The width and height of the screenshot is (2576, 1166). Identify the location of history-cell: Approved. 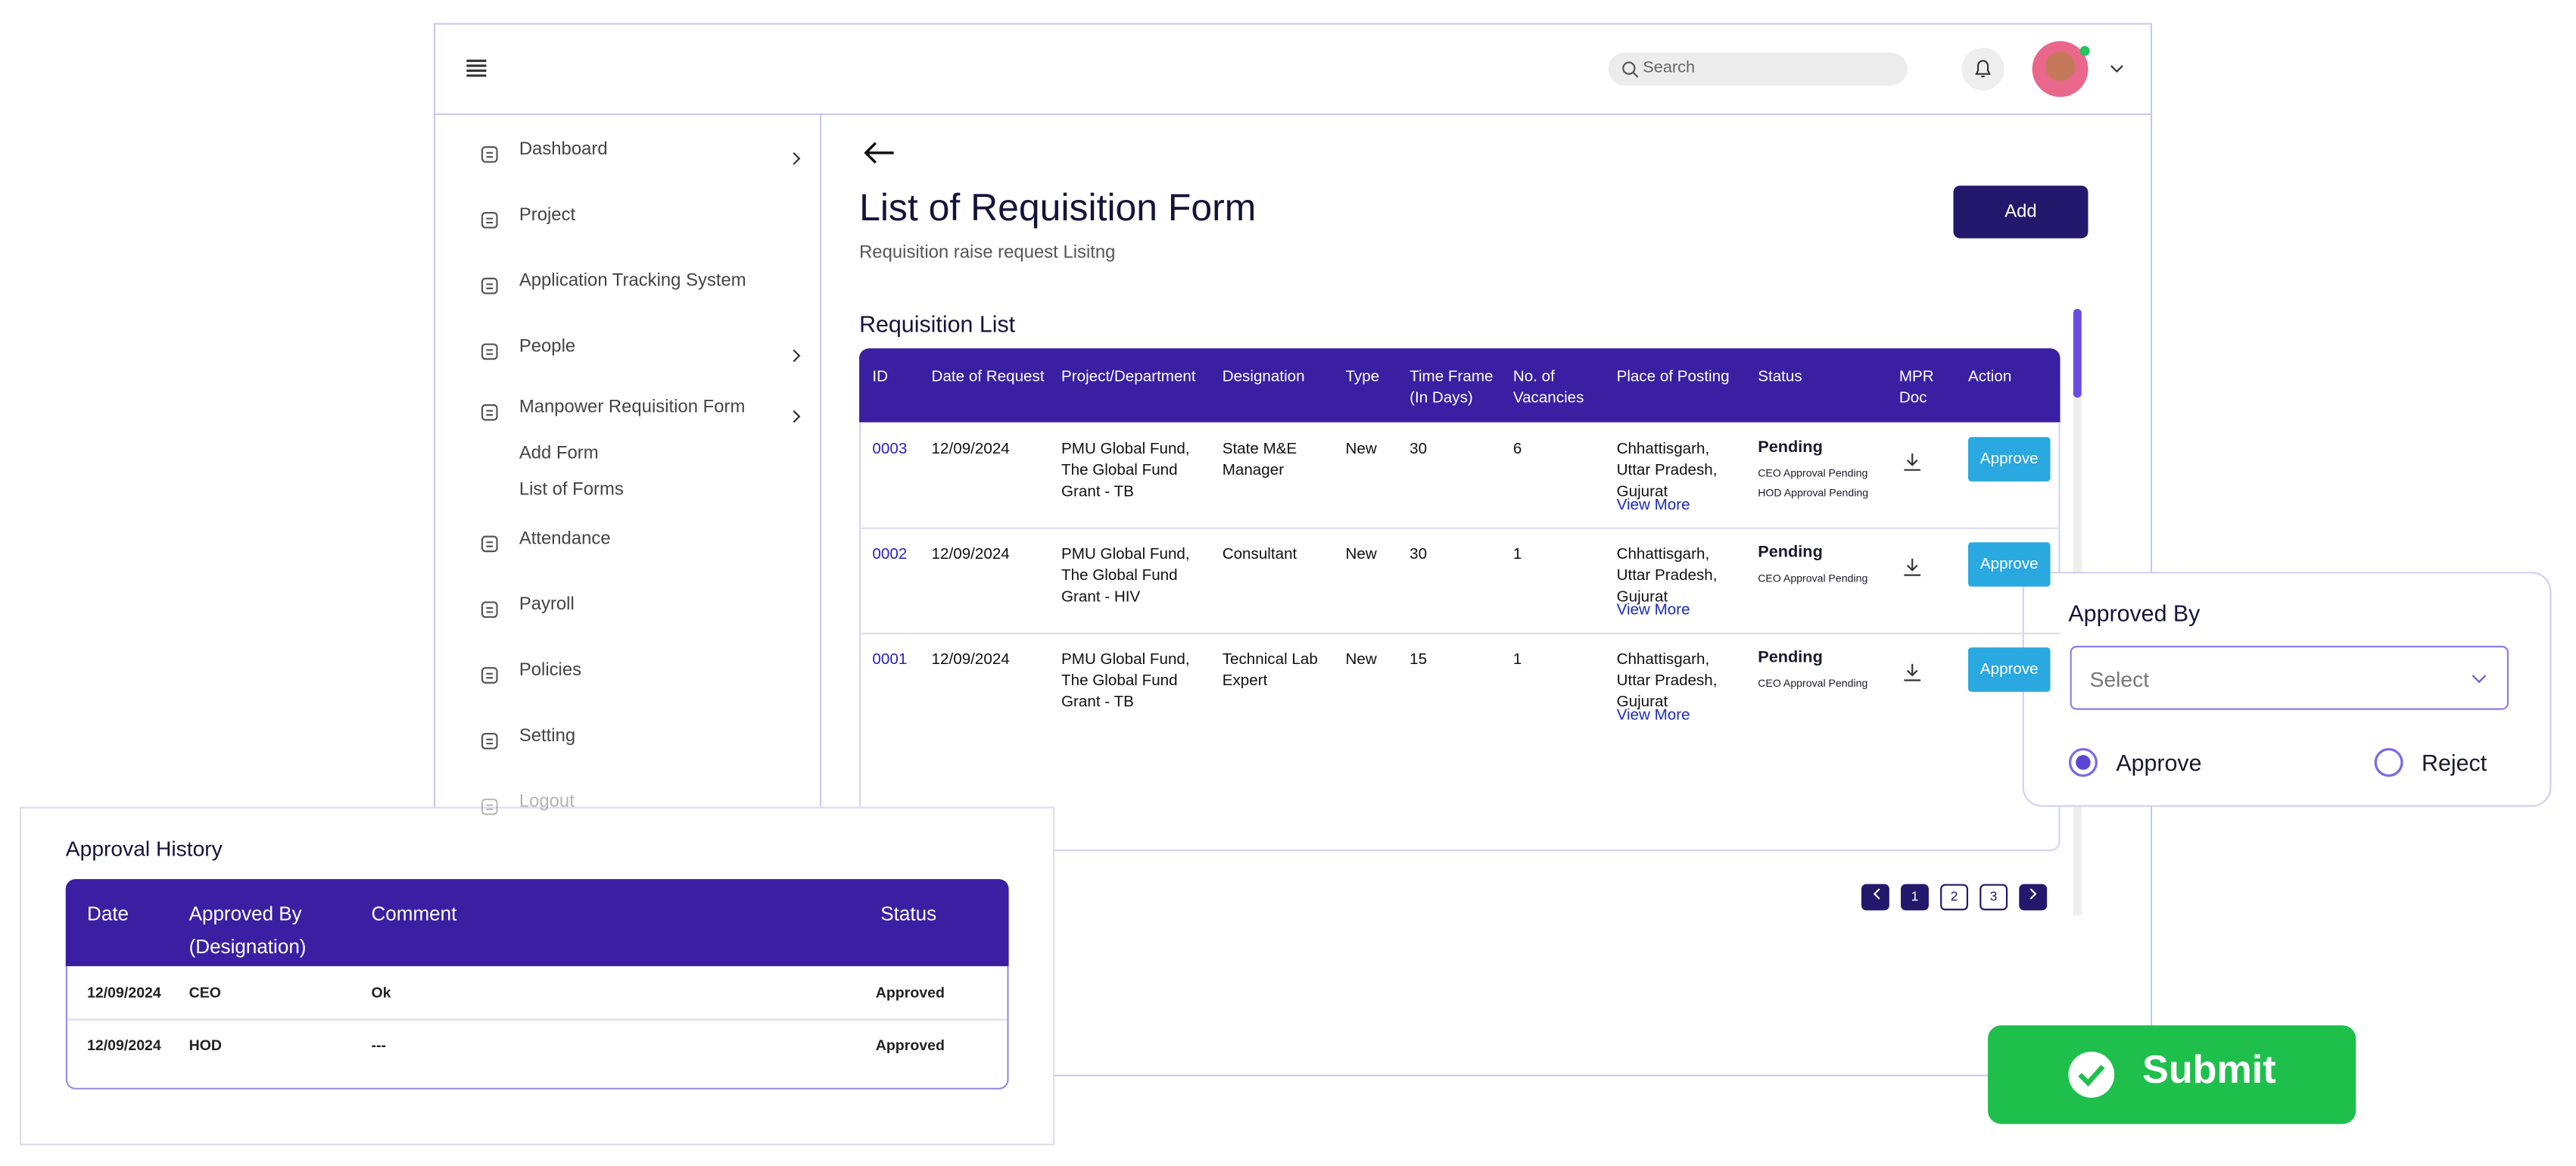
(910, 992).